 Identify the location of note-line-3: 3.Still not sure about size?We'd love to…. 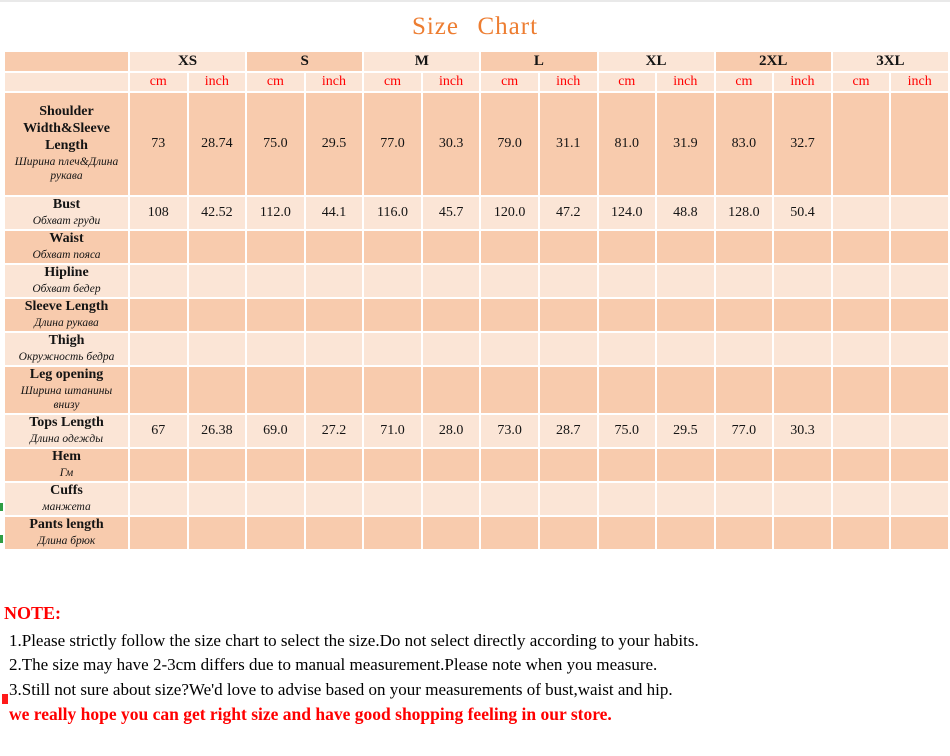
(341, 689).